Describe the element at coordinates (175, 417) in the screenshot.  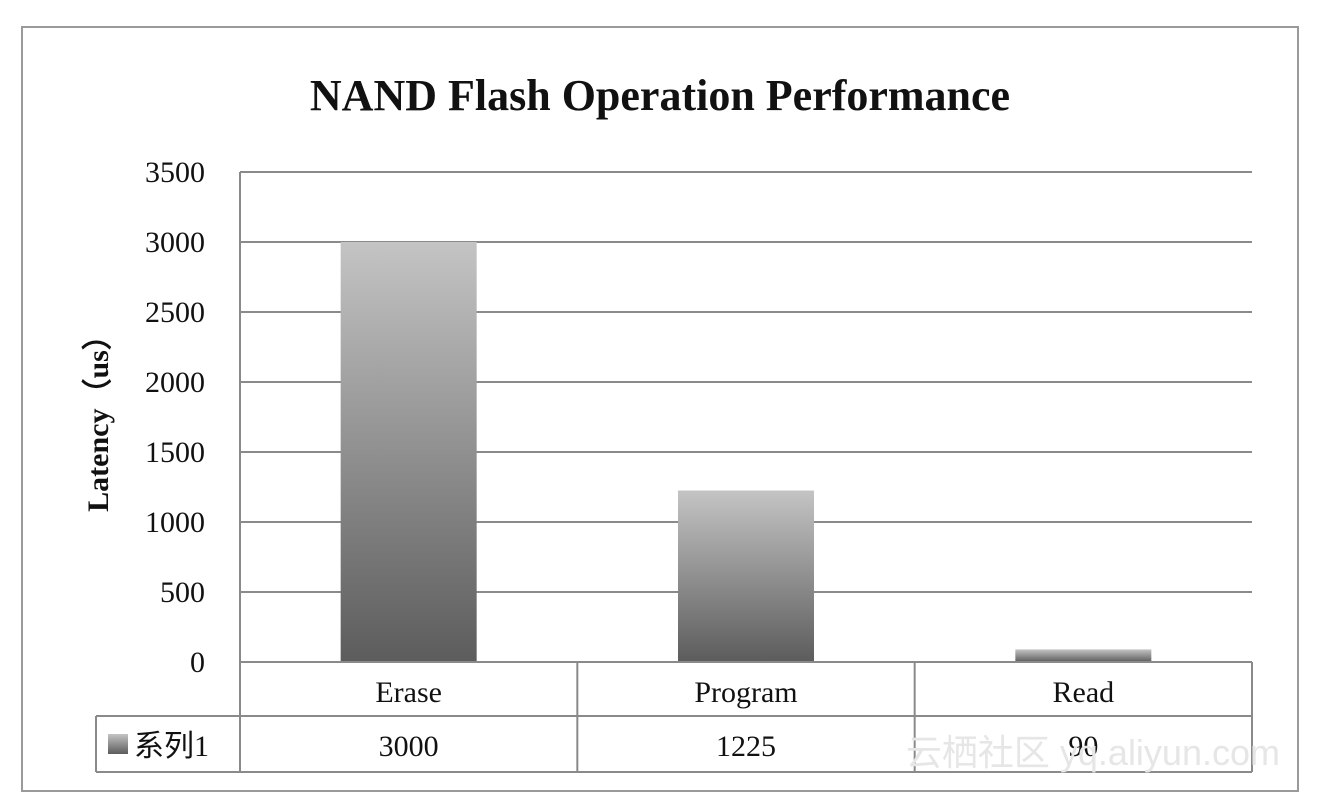
I see `y-tick-labels: 0 500 1000 1500 2000 2500 3000 3500` at that location.